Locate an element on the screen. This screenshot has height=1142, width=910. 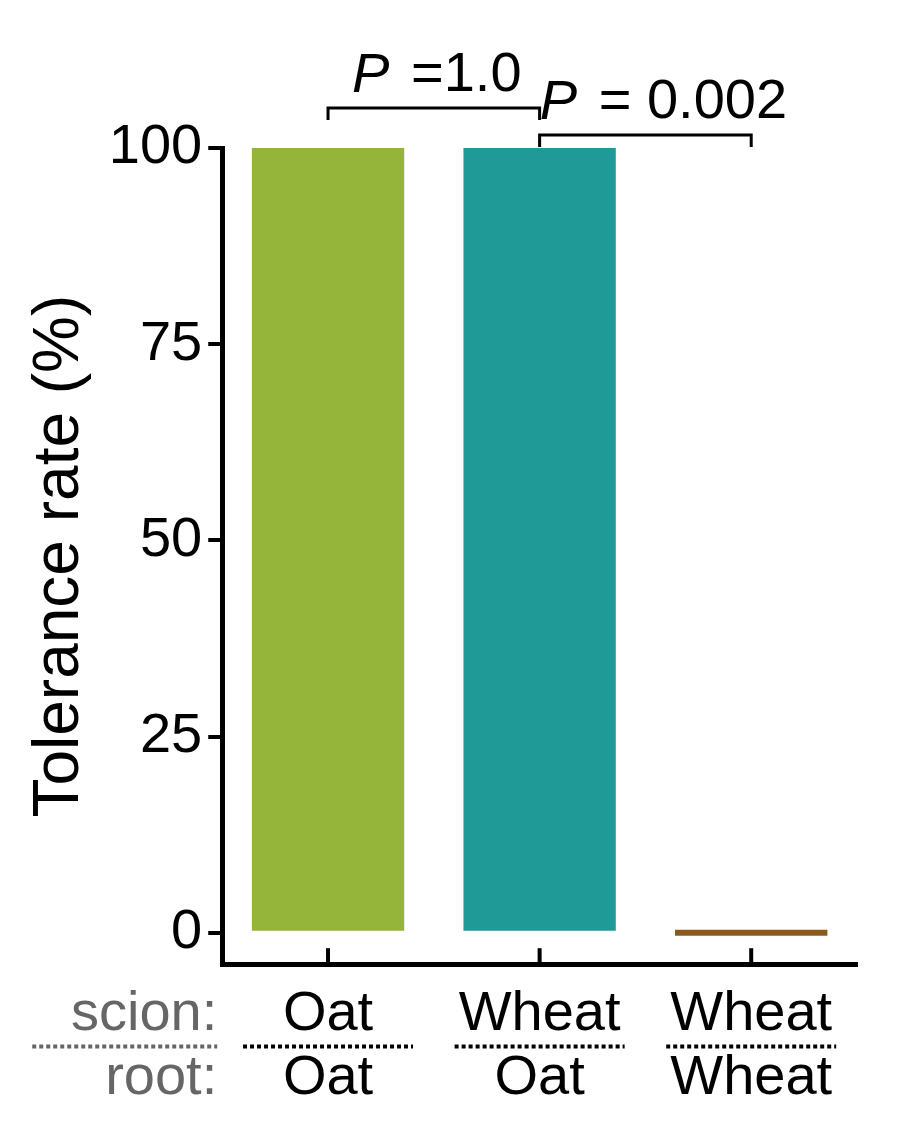
y-tick-label: 50 is located at coordinates (171, 536).